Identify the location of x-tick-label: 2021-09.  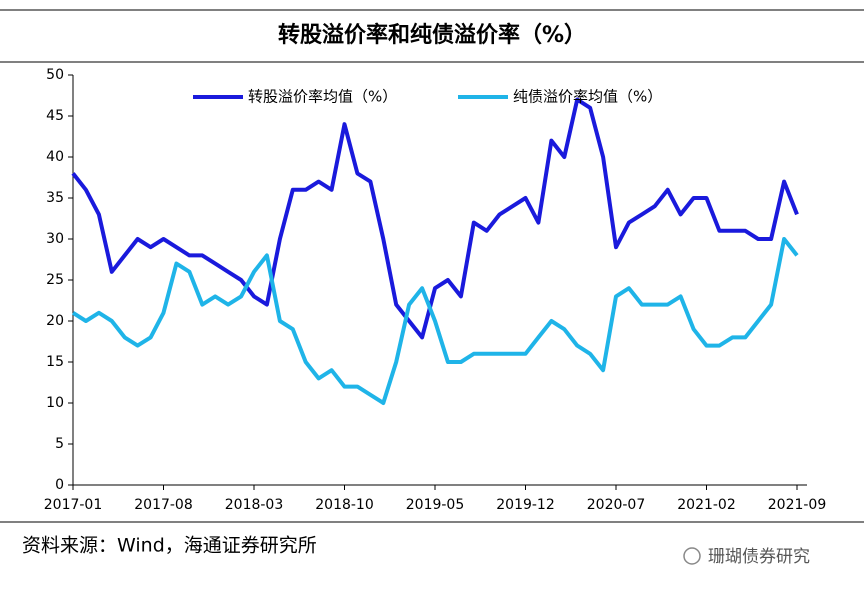
(797, 505).